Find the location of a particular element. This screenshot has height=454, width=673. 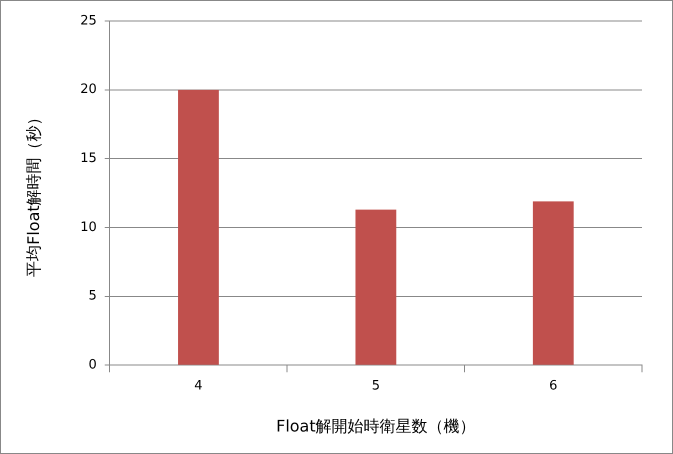

x-tick-label: 4 is located at coordinates (198, 386).